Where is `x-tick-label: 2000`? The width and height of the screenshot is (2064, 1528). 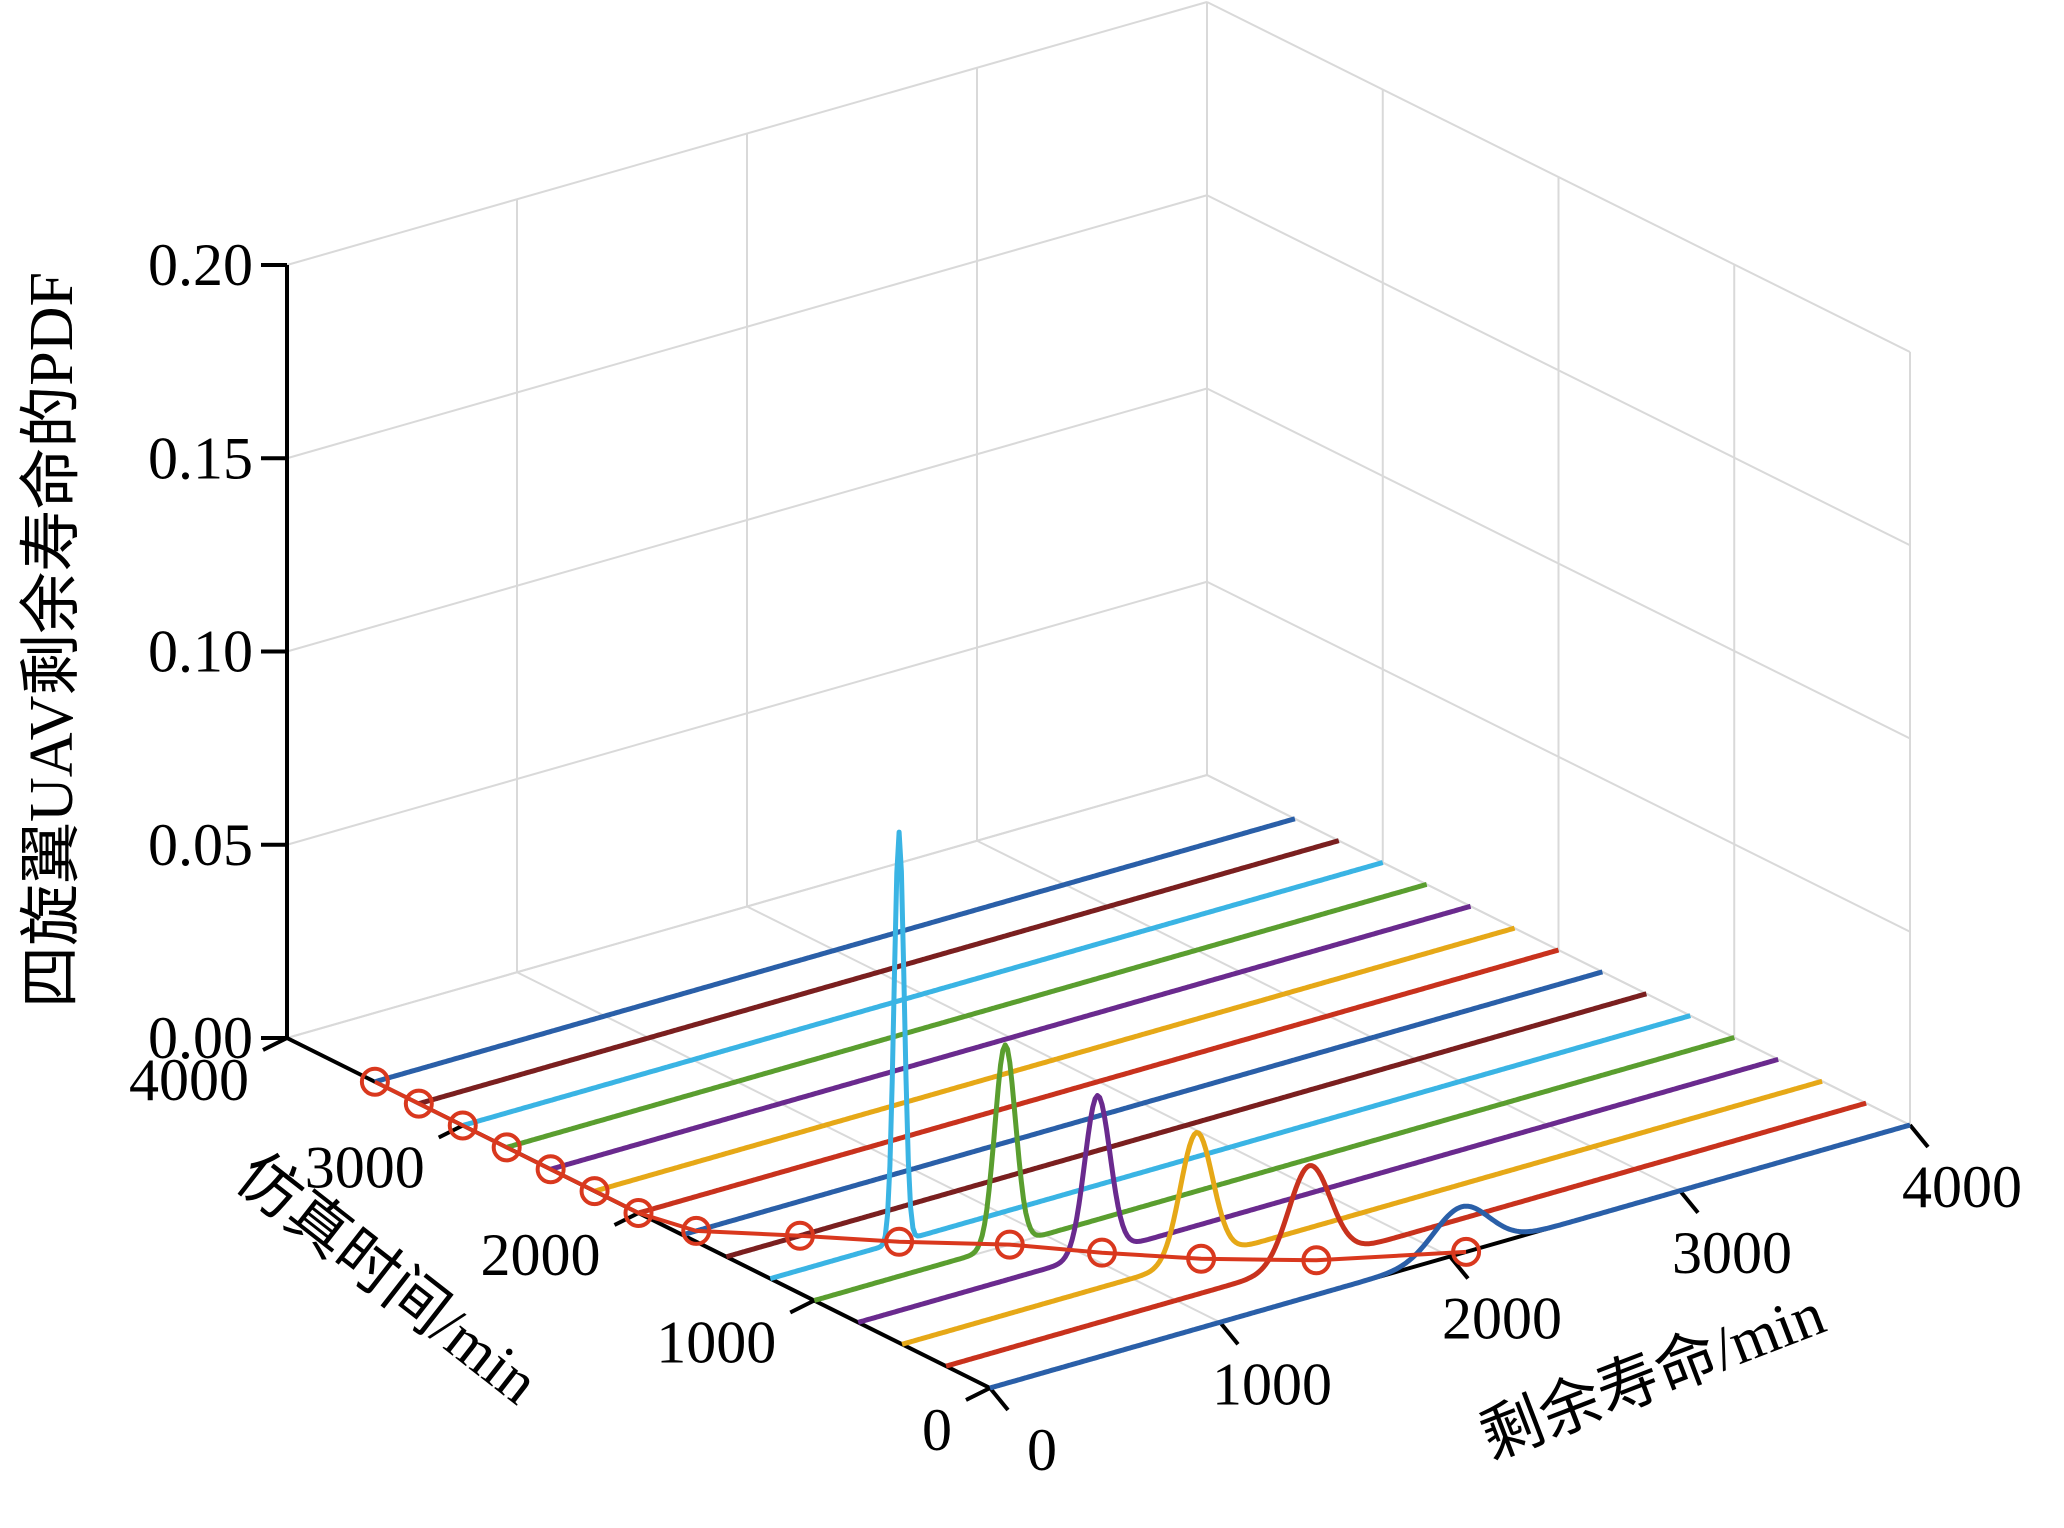
x-tick-label: 2000 is located at coordinates (1502, 1319).